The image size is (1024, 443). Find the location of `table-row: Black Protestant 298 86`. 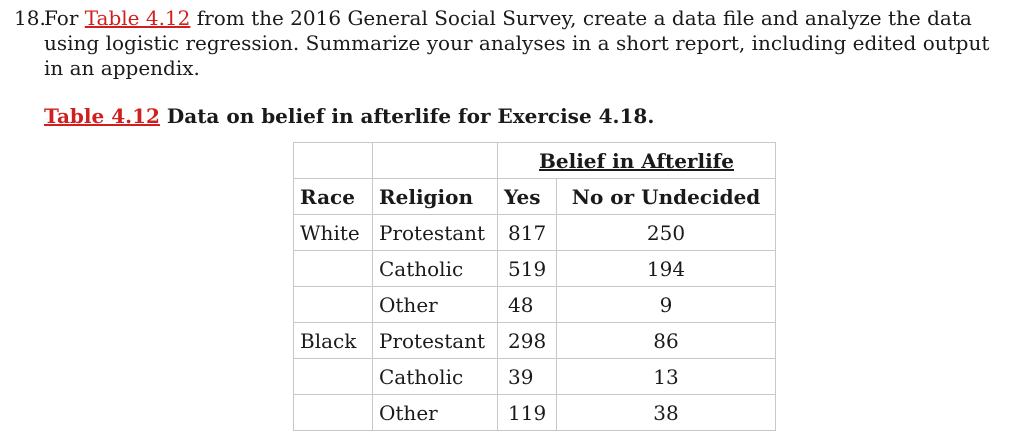

table-row: Black Protestant 298 86 is located at coordinates (534, 340).